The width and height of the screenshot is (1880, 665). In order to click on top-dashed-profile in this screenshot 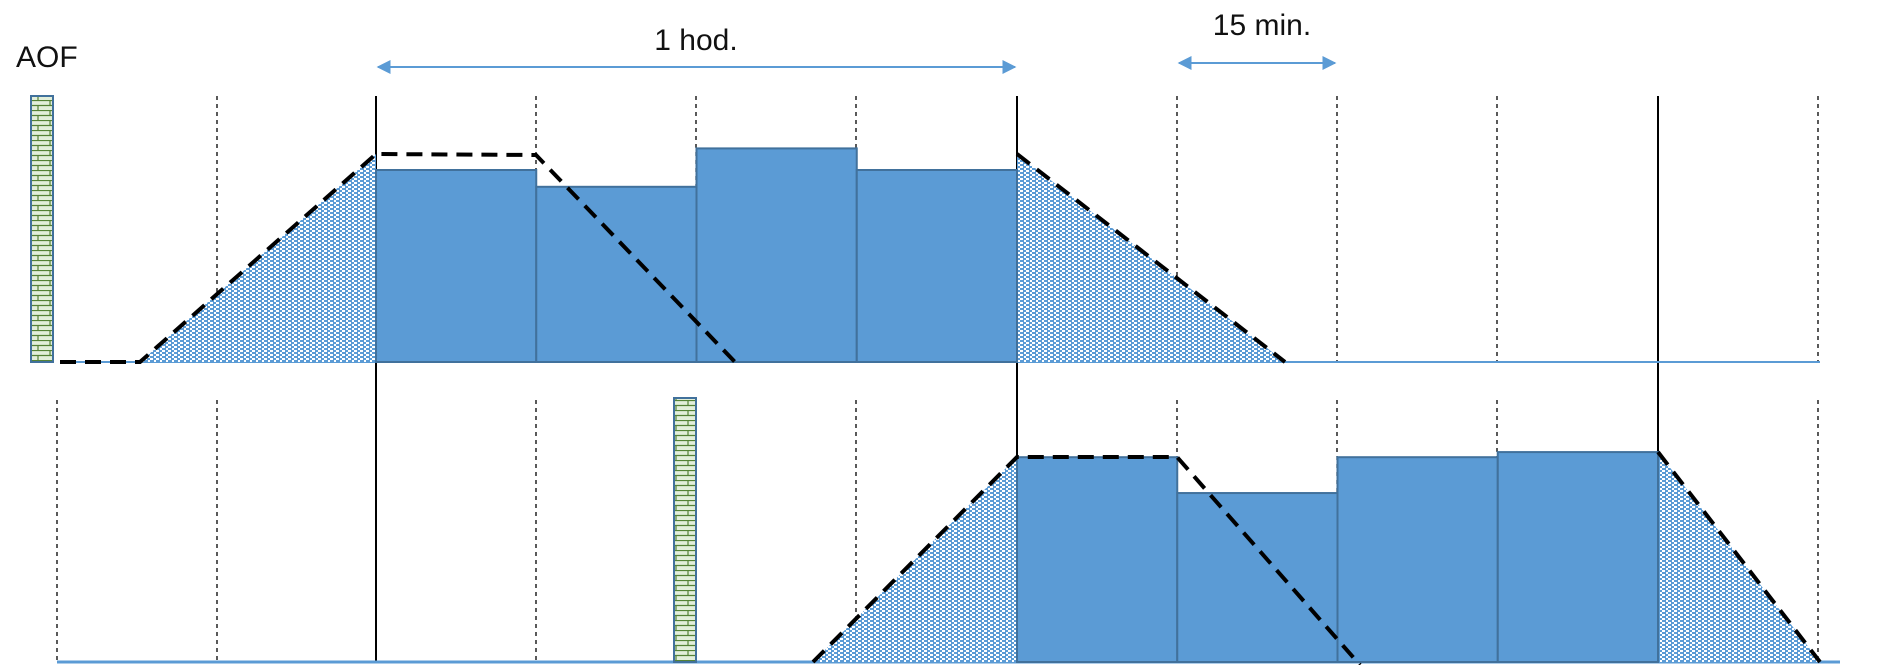, I will do `click(398, 257)`.